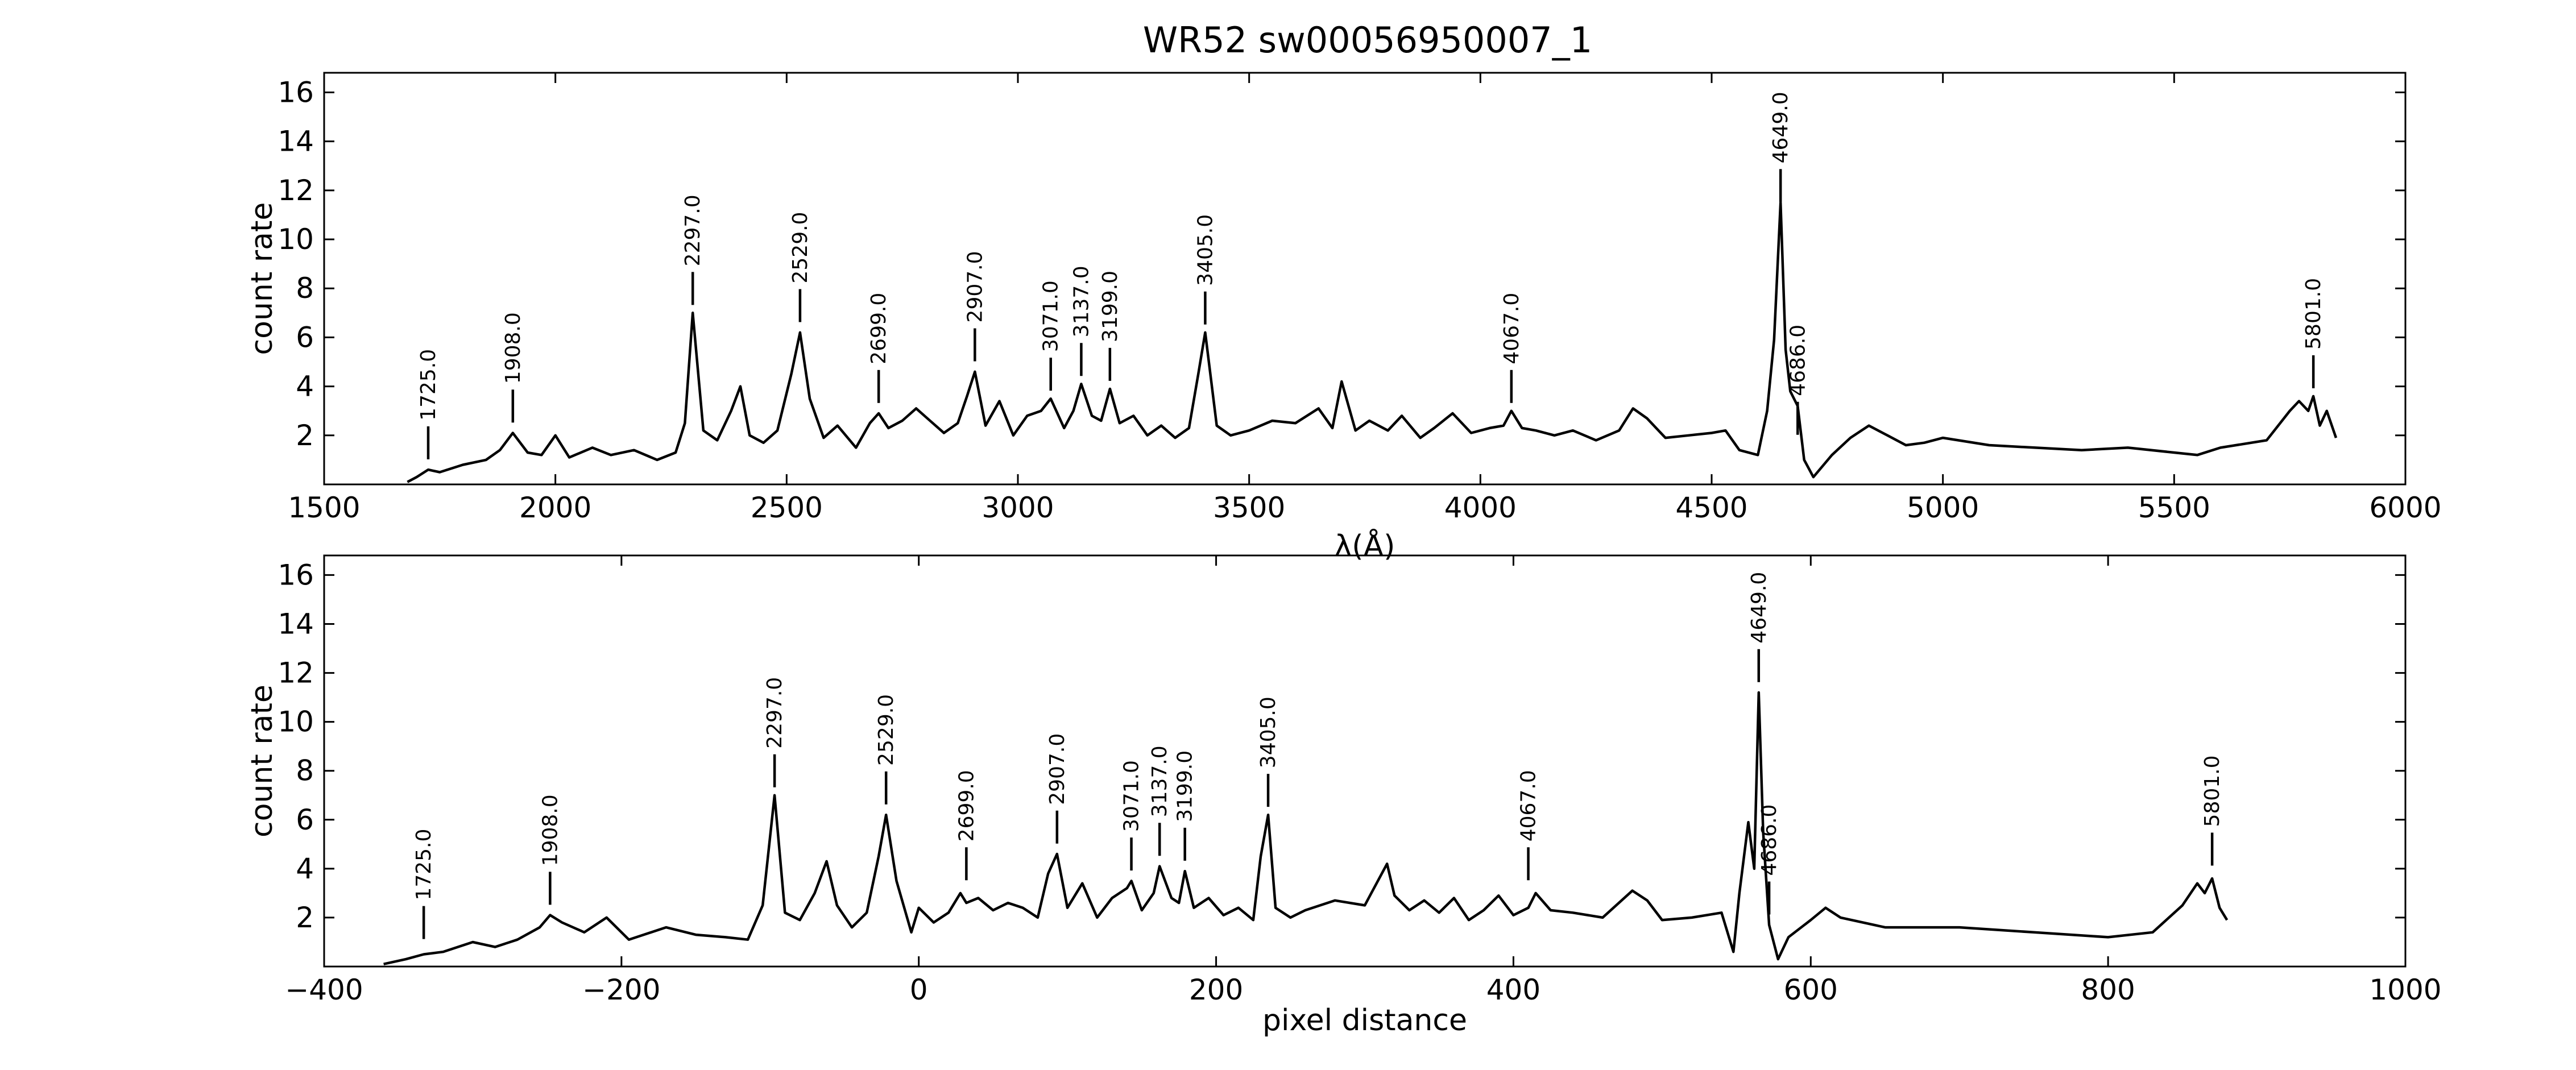 This screenshot has width=2576, height=1070. Describe the element at coordinates (1017, 508) in the screenshot. I see `x-tick-label: 3000` at that location.